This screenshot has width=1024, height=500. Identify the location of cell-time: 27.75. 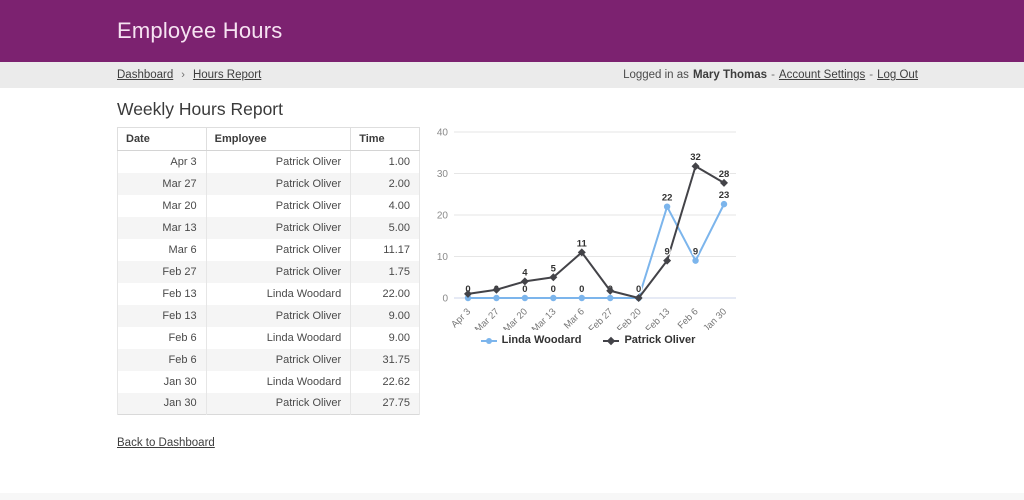
(385, 403).